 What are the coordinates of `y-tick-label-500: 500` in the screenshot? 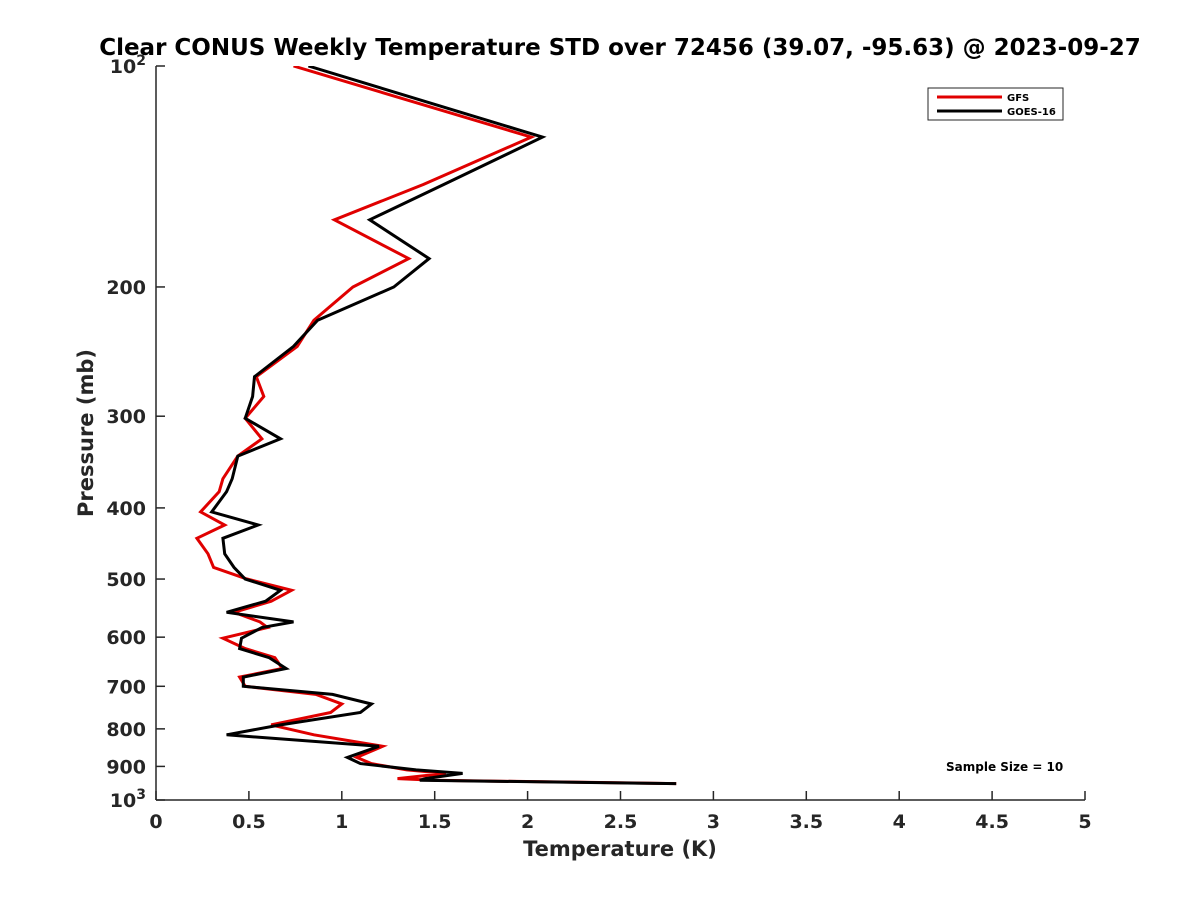 It's located at (126, 580).